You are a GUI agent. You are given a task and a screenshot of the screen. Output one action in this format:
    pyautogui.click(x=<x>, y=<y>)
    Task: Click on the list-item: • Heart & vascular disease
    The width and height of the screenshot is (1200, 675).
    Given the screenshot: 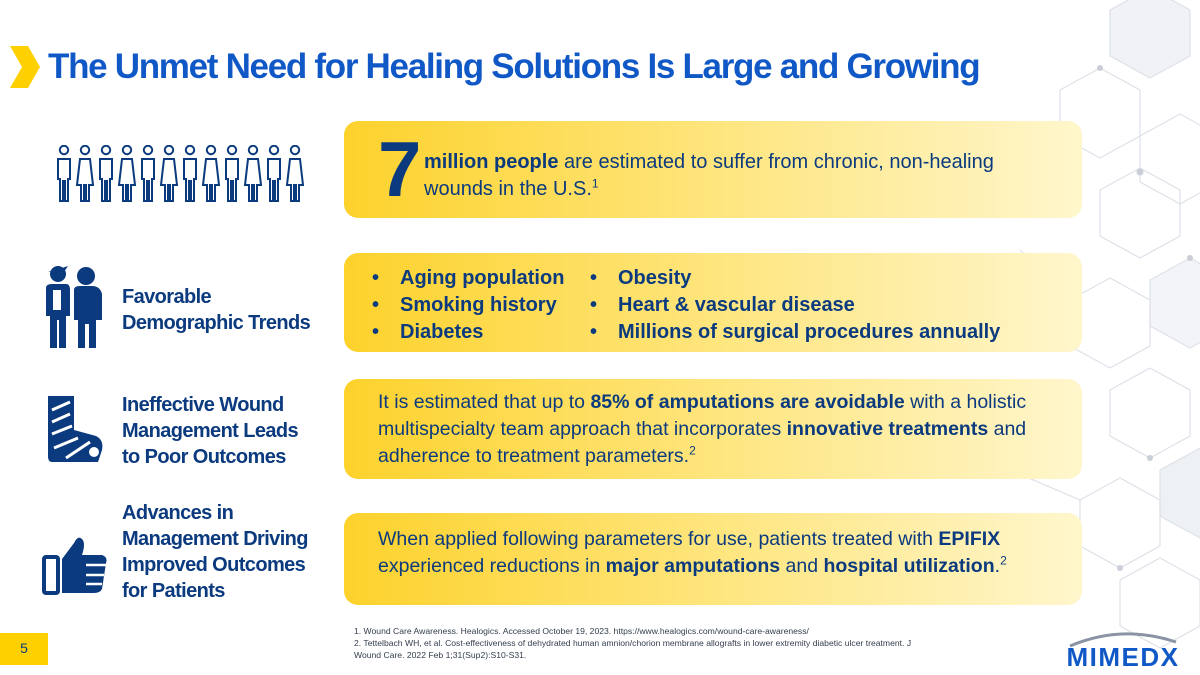 What is the action you would take?
    pyautogui.click(x=722, y=305)
    